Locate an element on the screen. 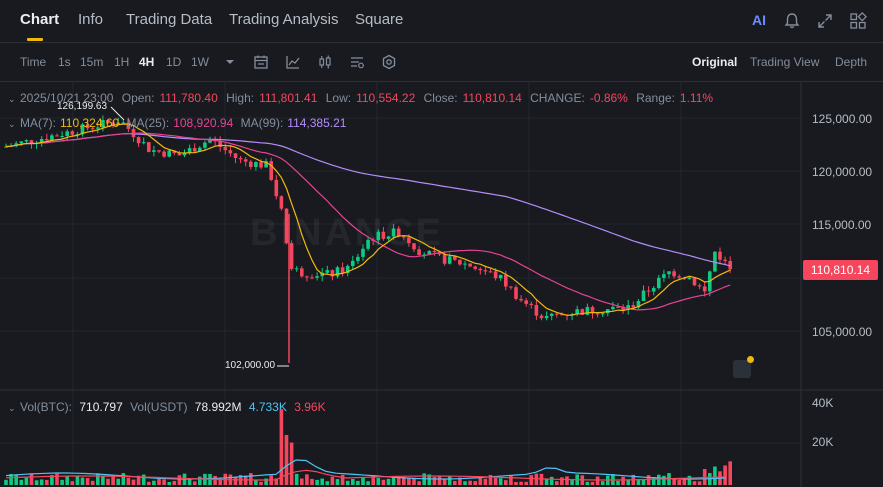 This screenshot has width=883, height=487. tab-trading-data: Trading Data is located at coordinates (169, 19).